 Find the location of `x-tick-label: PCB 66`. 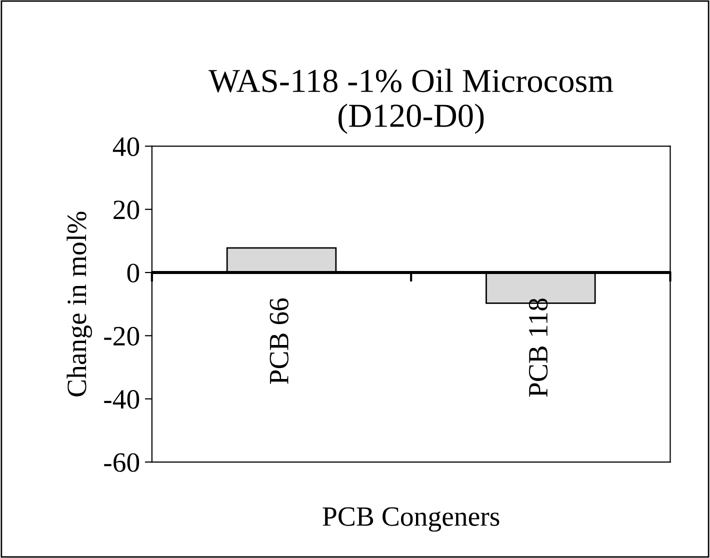

x-tick-label: PCB 66 is located at coordinates (279, 341).